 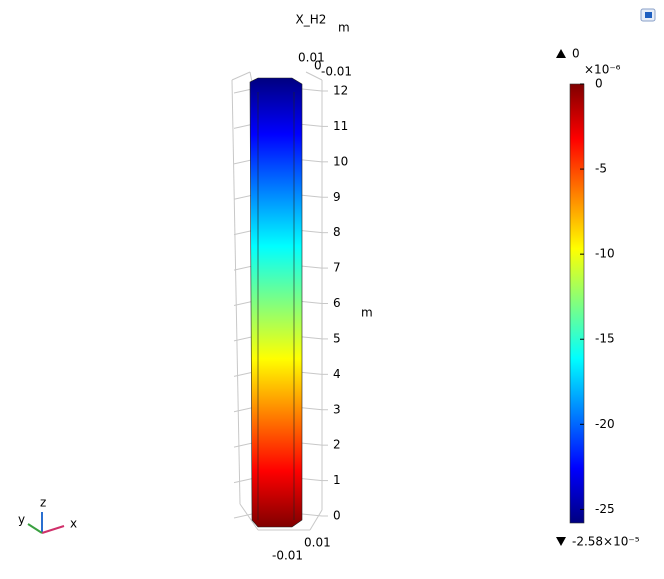 What do you see at coordinates (287, 556) in the screenshot?
I see `bottom-tick-label: -0.01` at bounding box center [287, 556].